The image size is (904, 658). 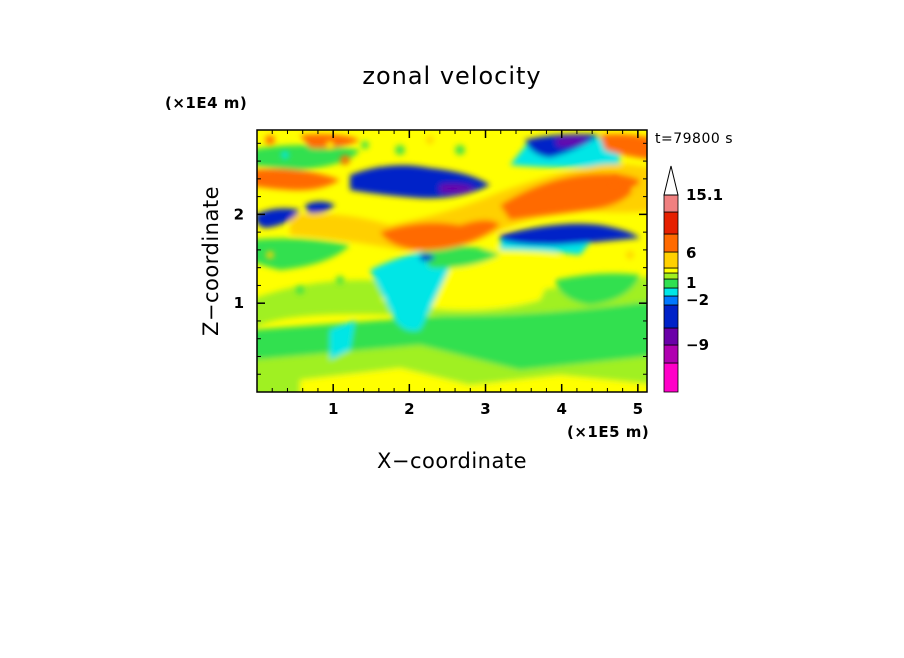 What do you see at coordinates (697, 300) in the screenshot?
I see `colorbar-tick-label: −2` at bounding box center [697, 300].